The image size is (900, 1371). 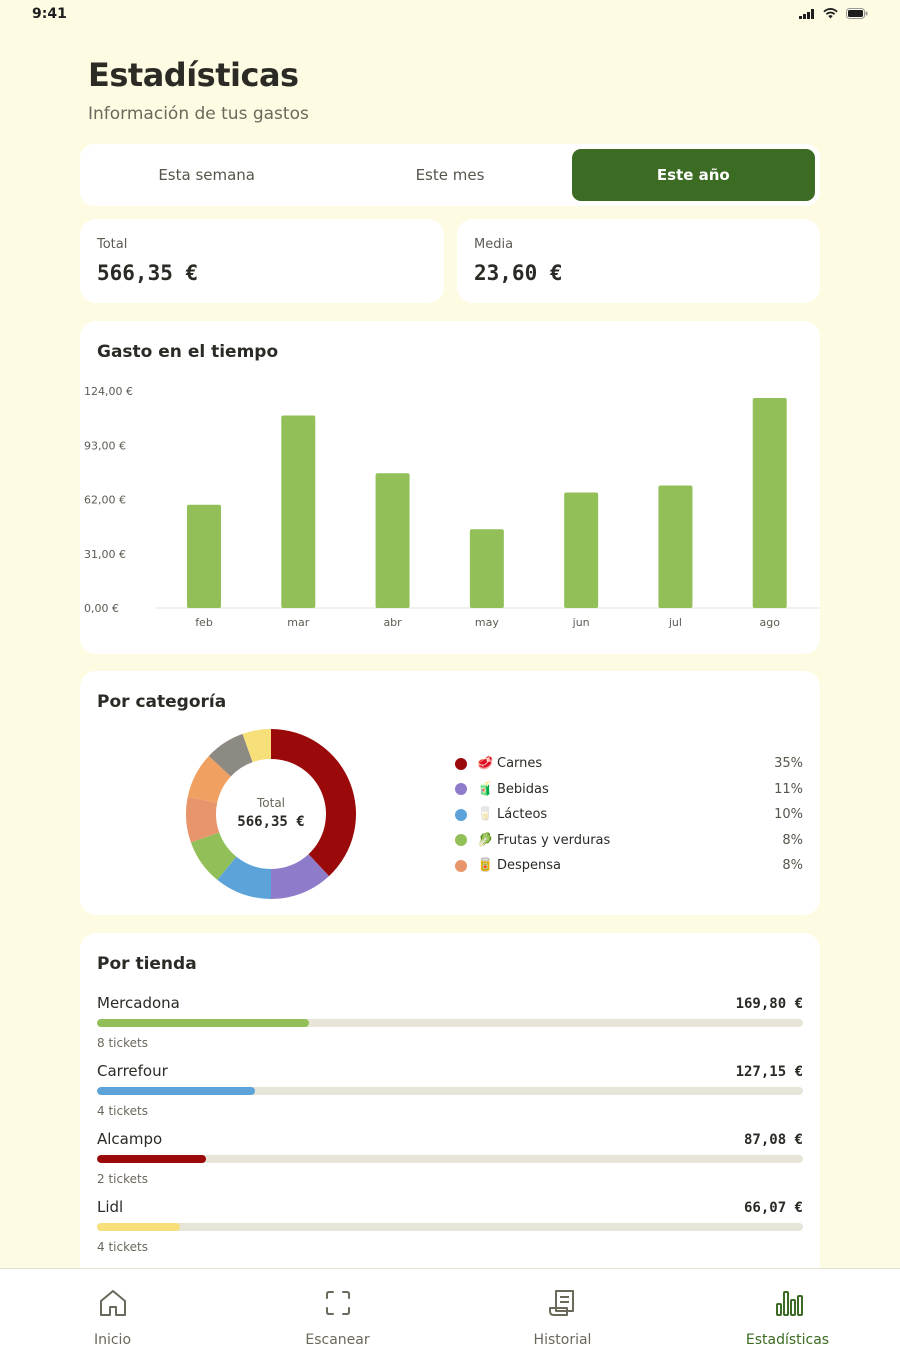 I want to click on store-row-mercadona: Mercadona 169,80 € 8 tickets, so click(x=450, y=1022).